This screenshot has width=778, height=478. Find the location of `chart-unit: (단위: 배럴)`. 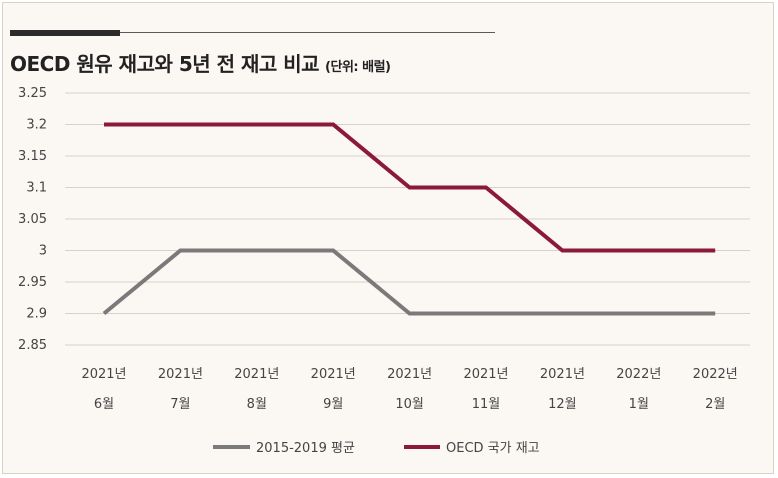

chart-unit: (단위: 배럴) is located at coordinates (358, 67).